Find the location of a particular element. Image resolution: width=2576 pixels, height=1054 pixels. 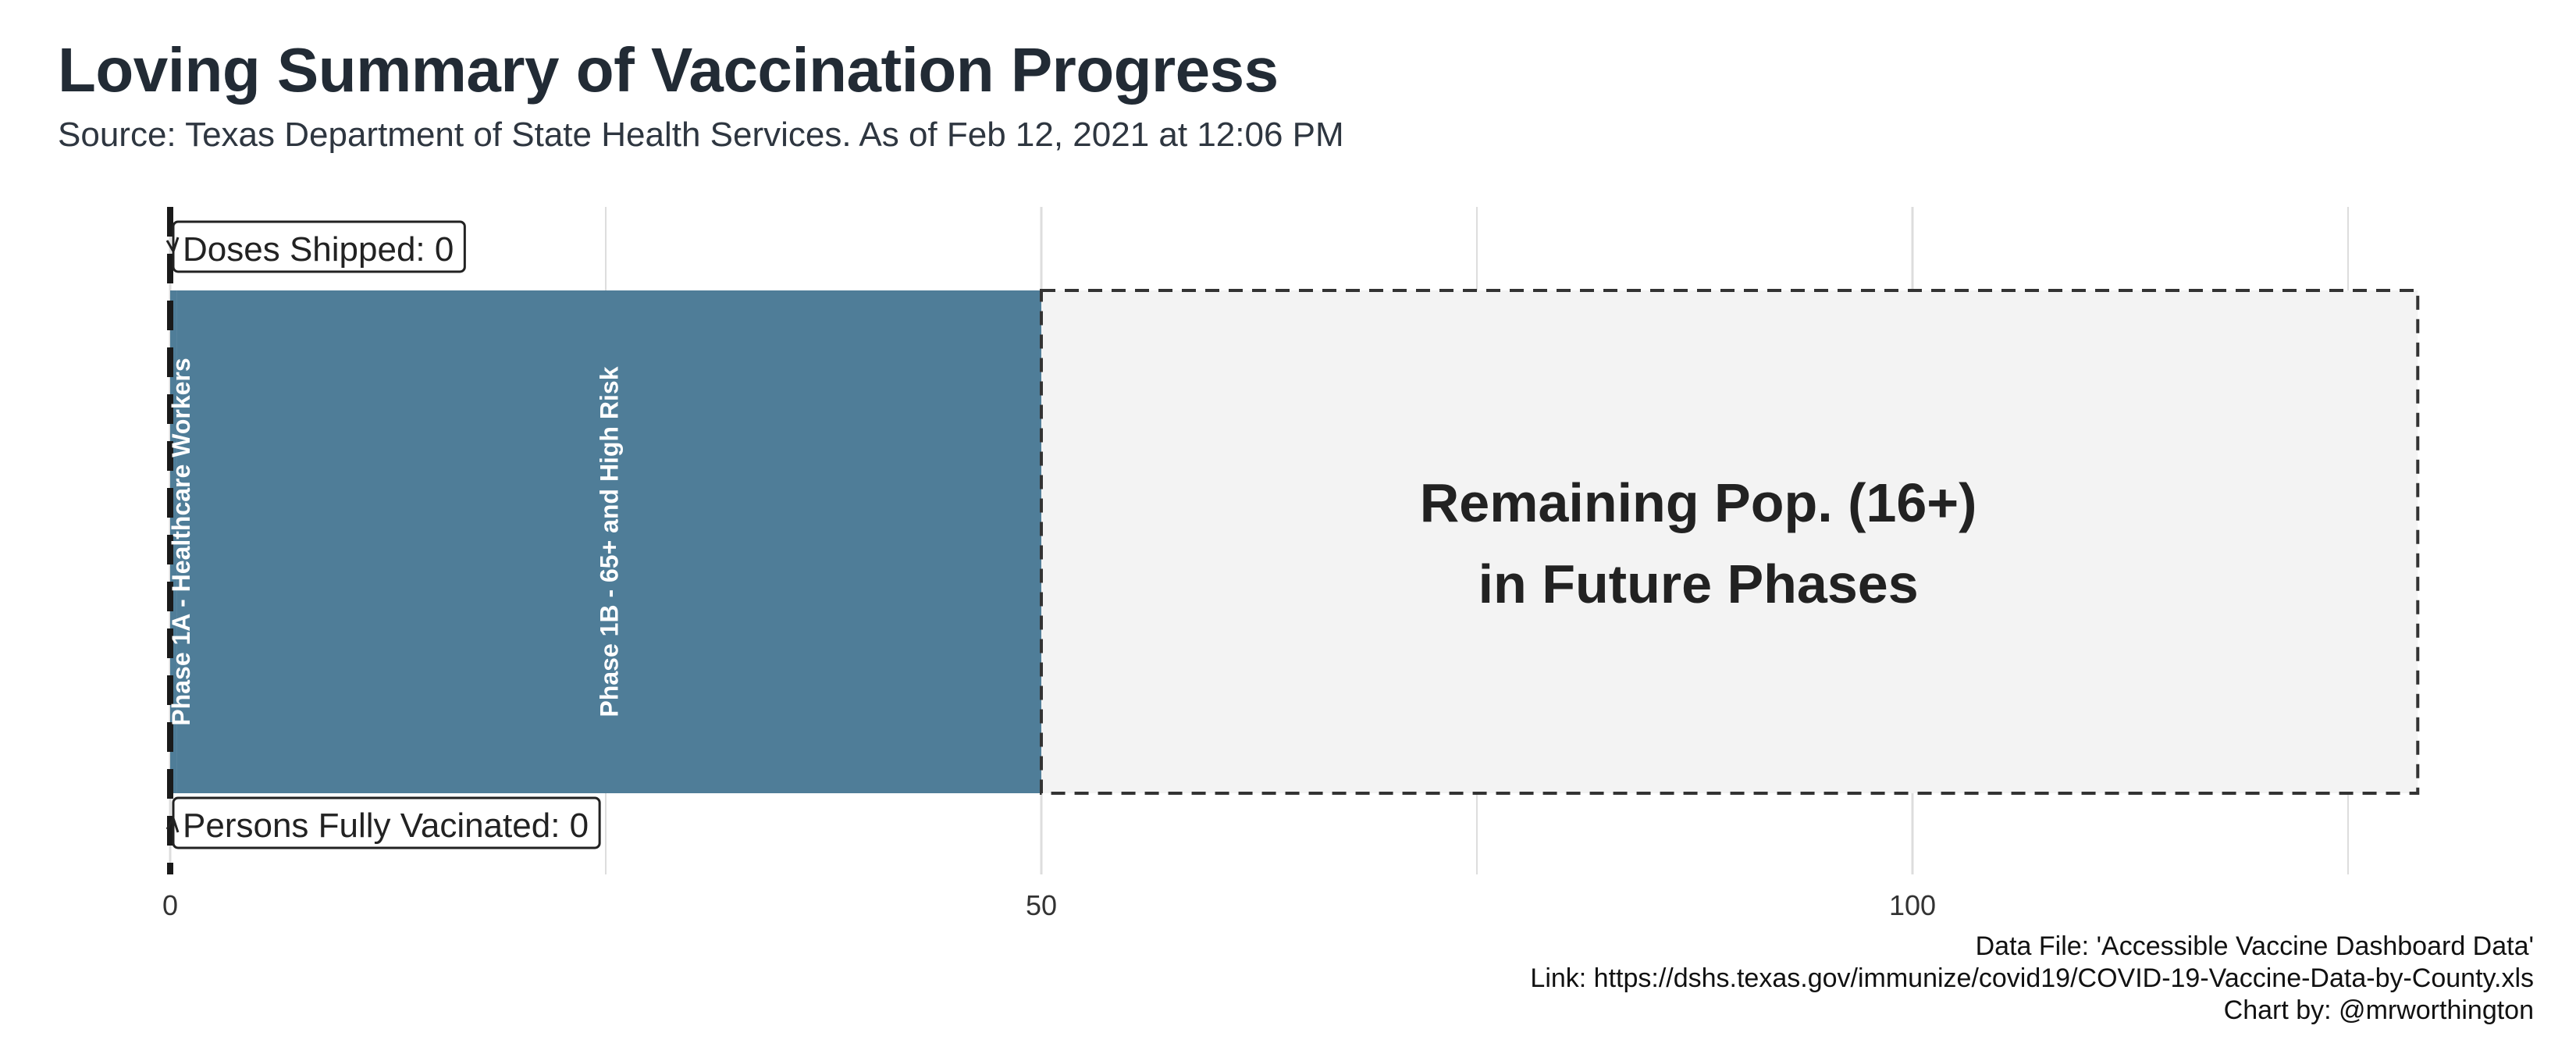

annotation-label-2: Persons Fully Vacinated: 0 is located at coordinates (386, 826).